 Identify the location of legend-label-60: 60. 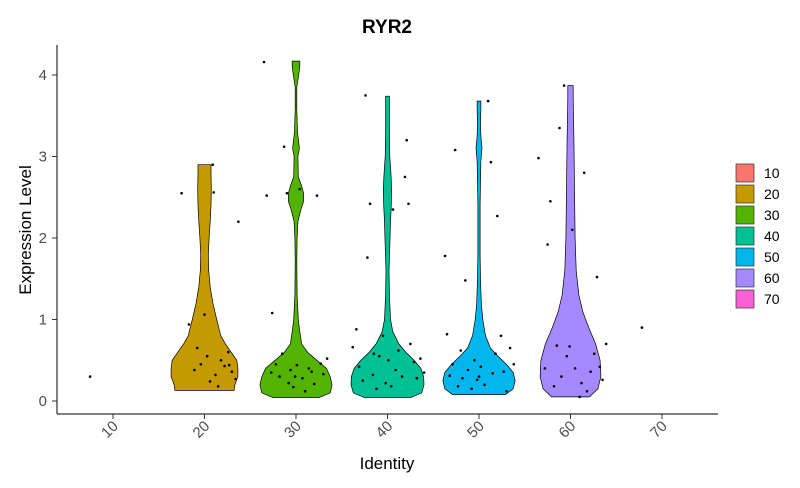
(772, 278).